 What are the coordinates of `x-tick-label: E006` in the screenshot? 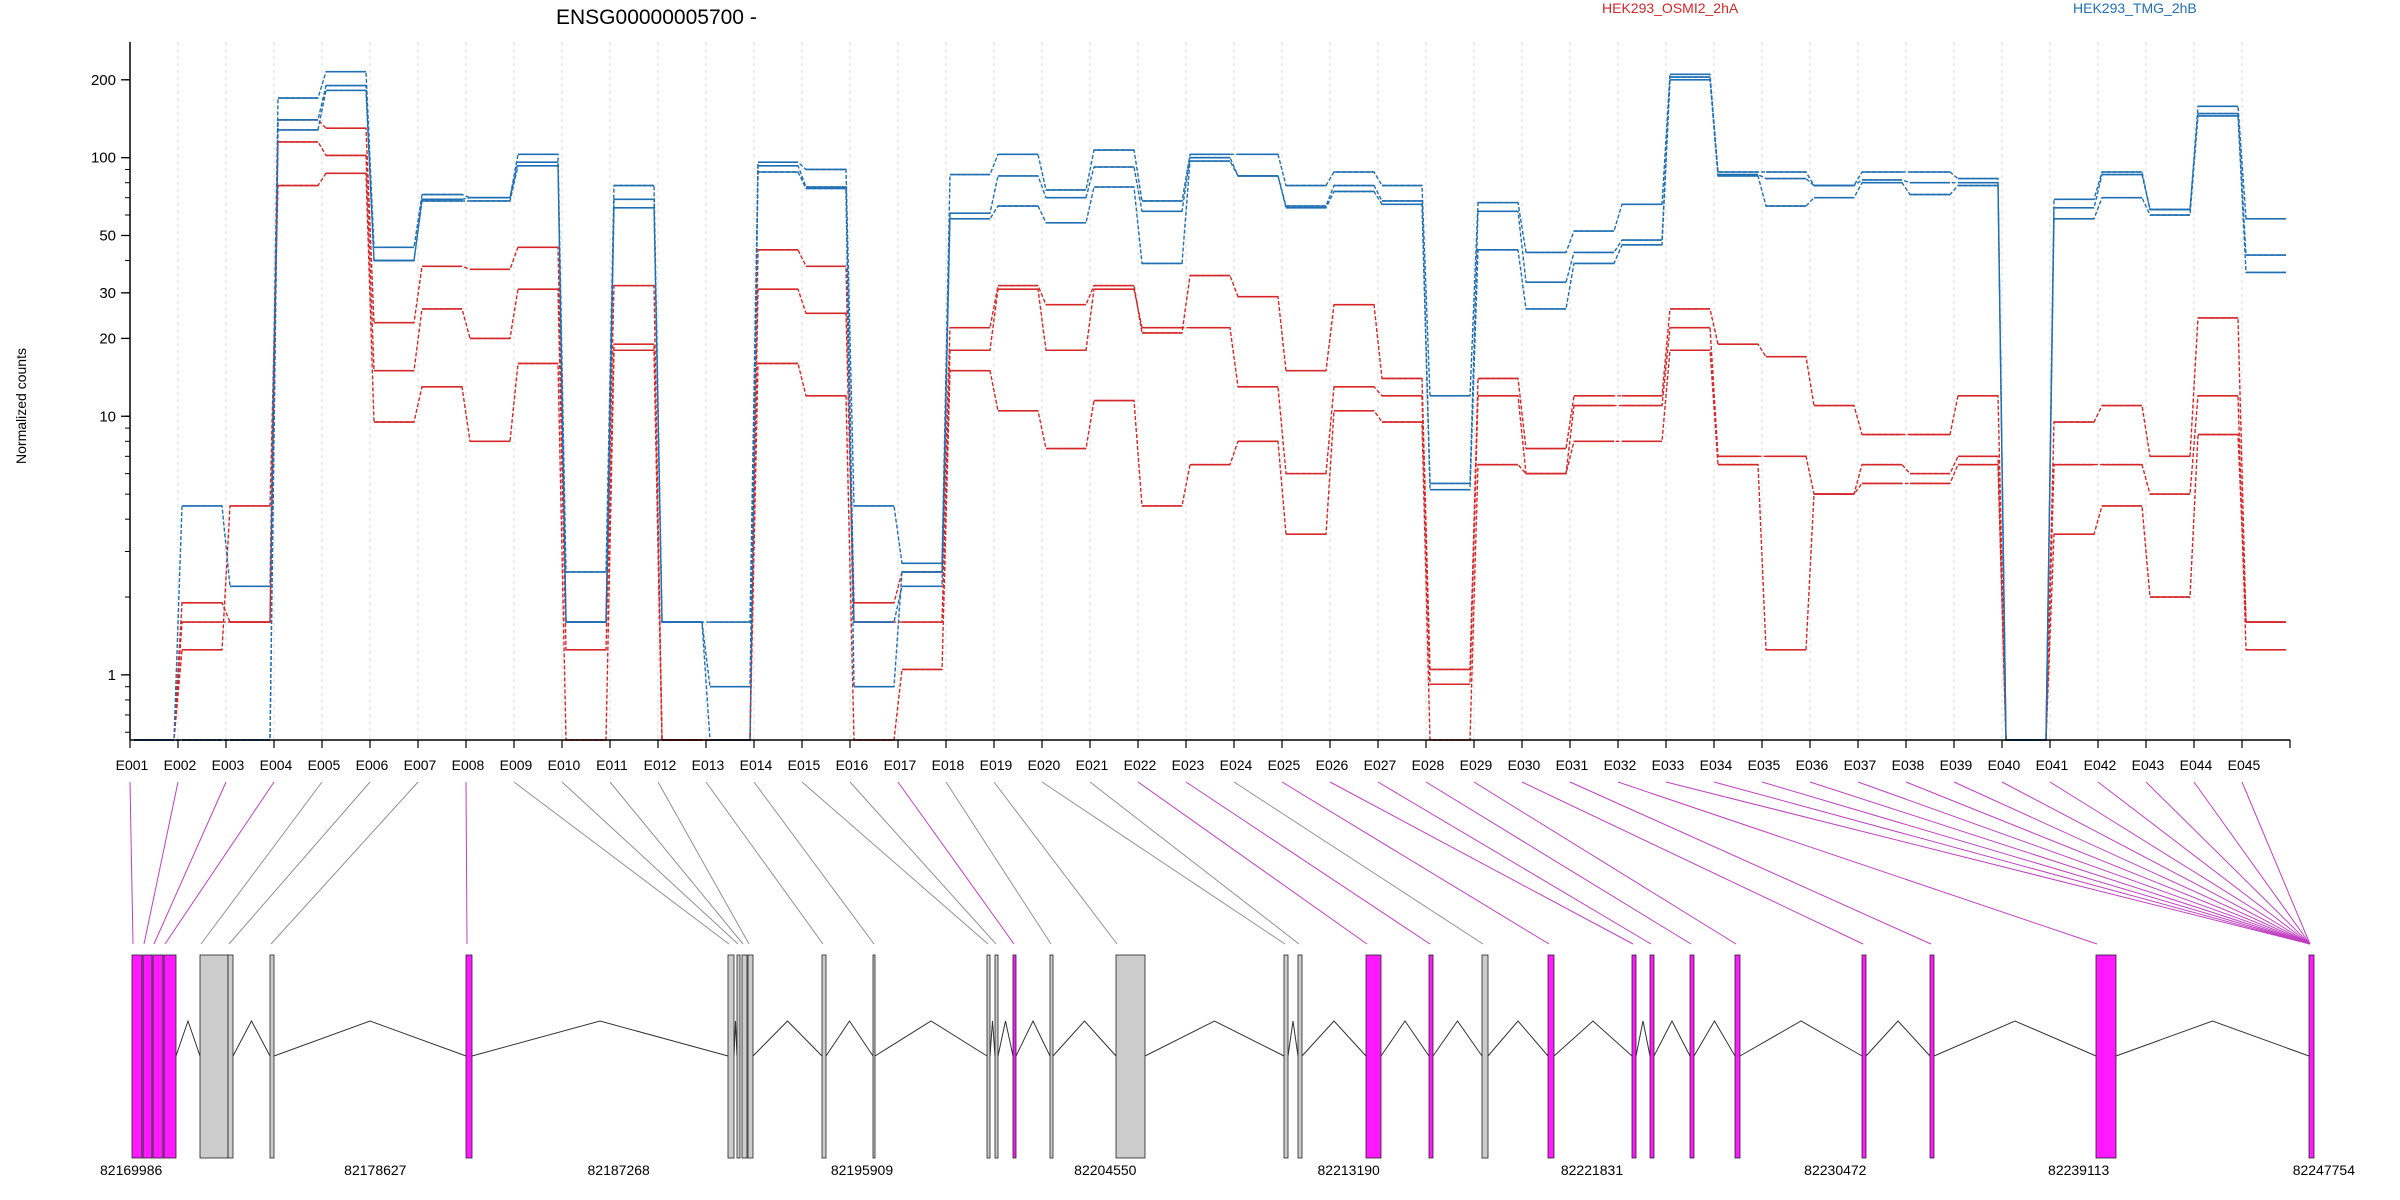 It's located at (372, 765).